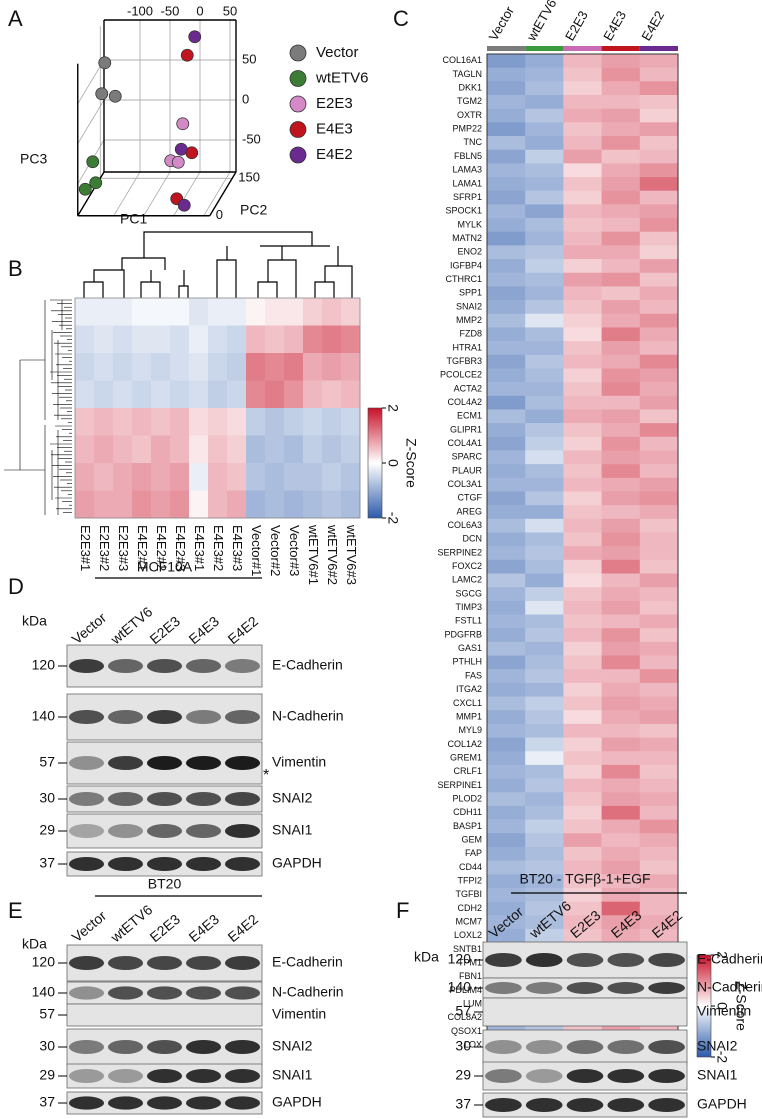  I want to click on kda-label: 140, so click(460, 987).